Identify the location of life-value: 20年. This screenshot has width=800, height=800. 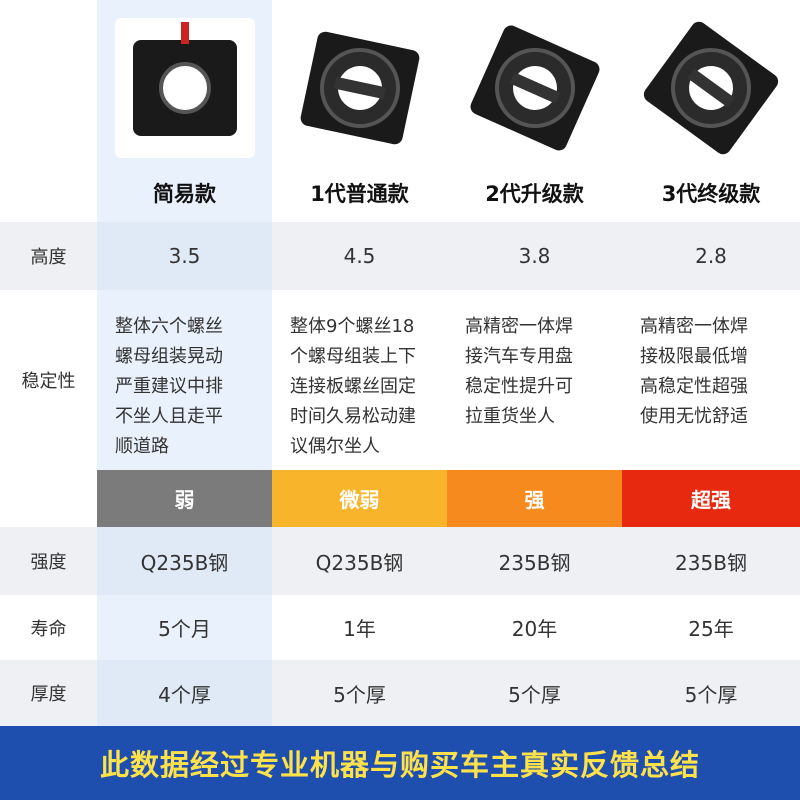
(534, 629).